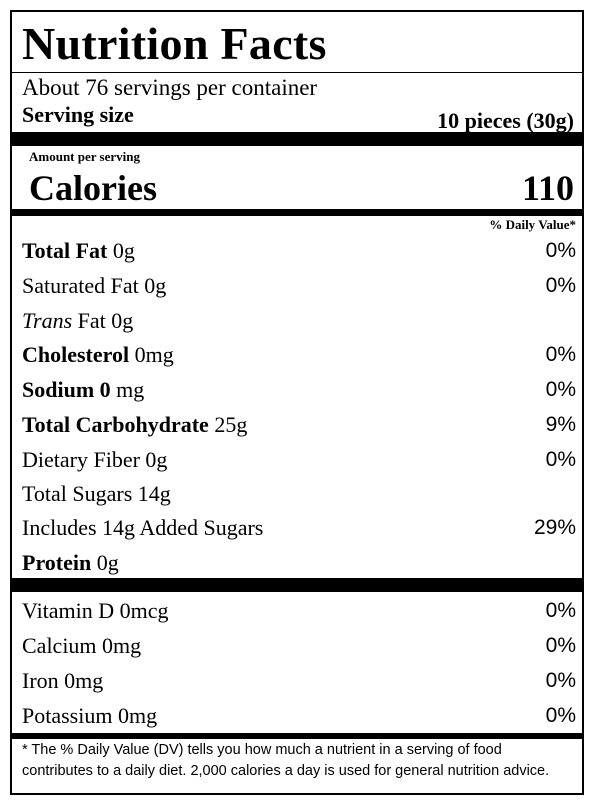  What do you see at coordinates (143, 527) in the screenshot?
I see `nutrient-name: Includes 14g Added Sugars` at bounding box center [143, 527].